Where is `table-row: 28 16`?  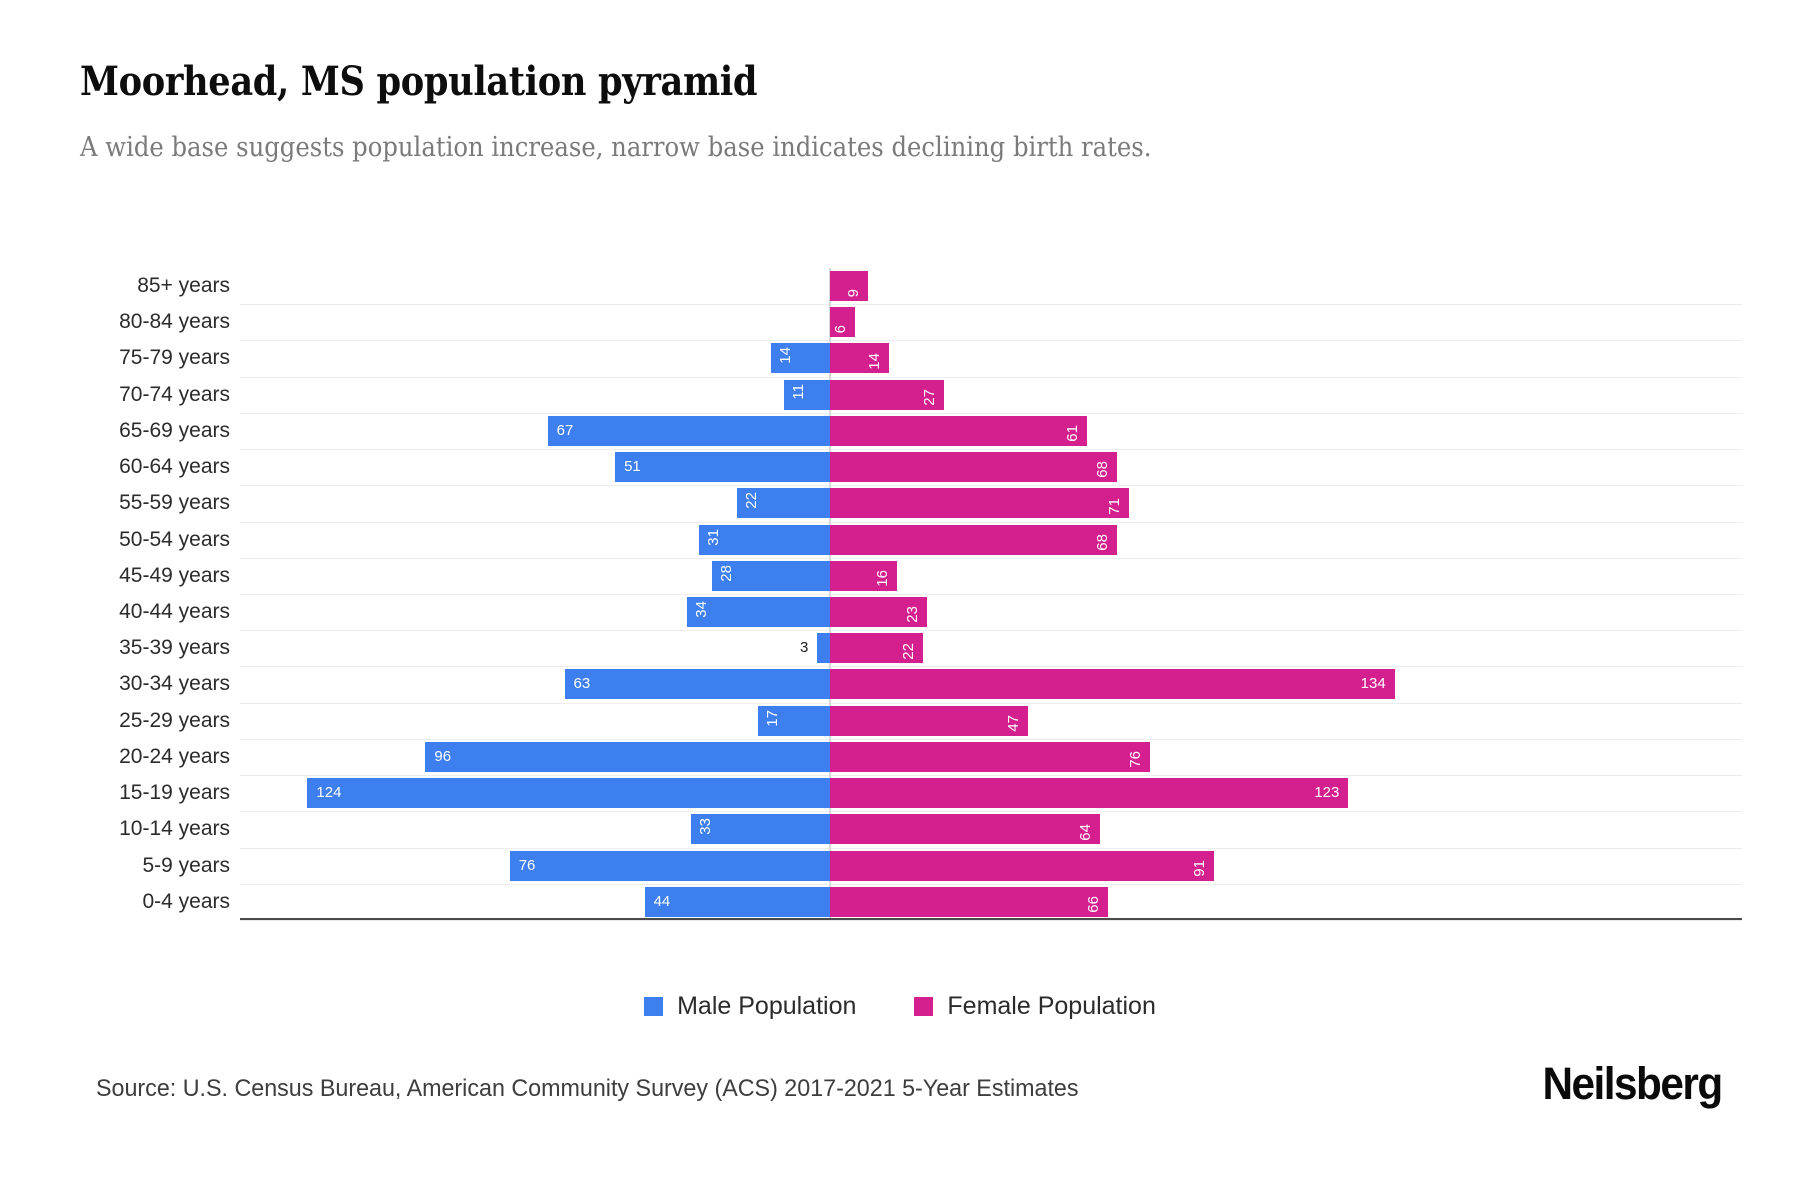 table-row: 28 16 is located at coordinates (991, 576).